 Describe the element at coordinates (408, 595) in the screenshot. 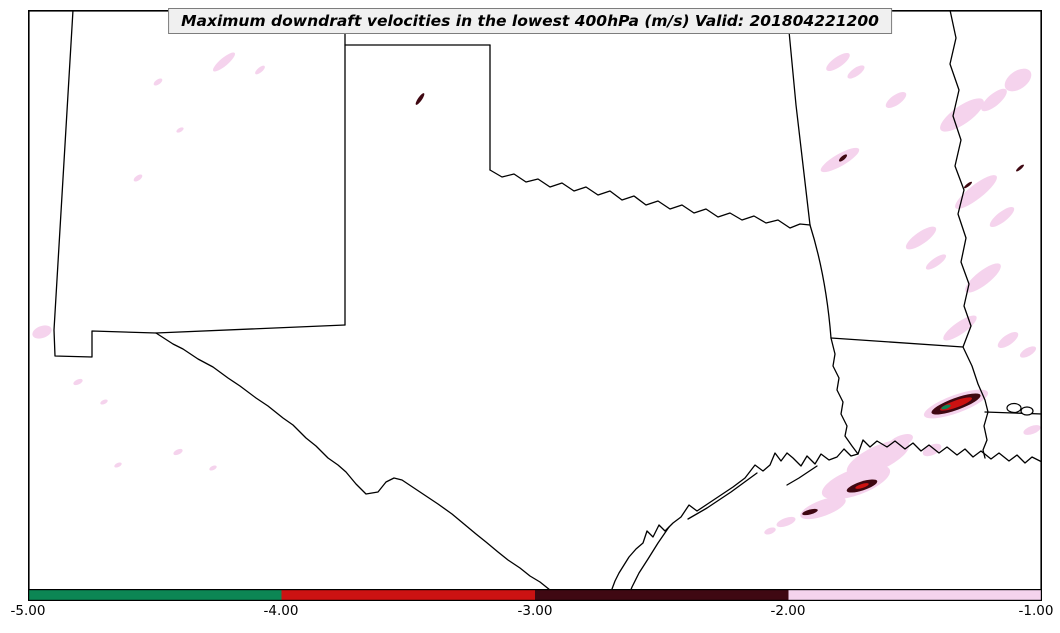

I see `colorbar-segment-red` at that location.